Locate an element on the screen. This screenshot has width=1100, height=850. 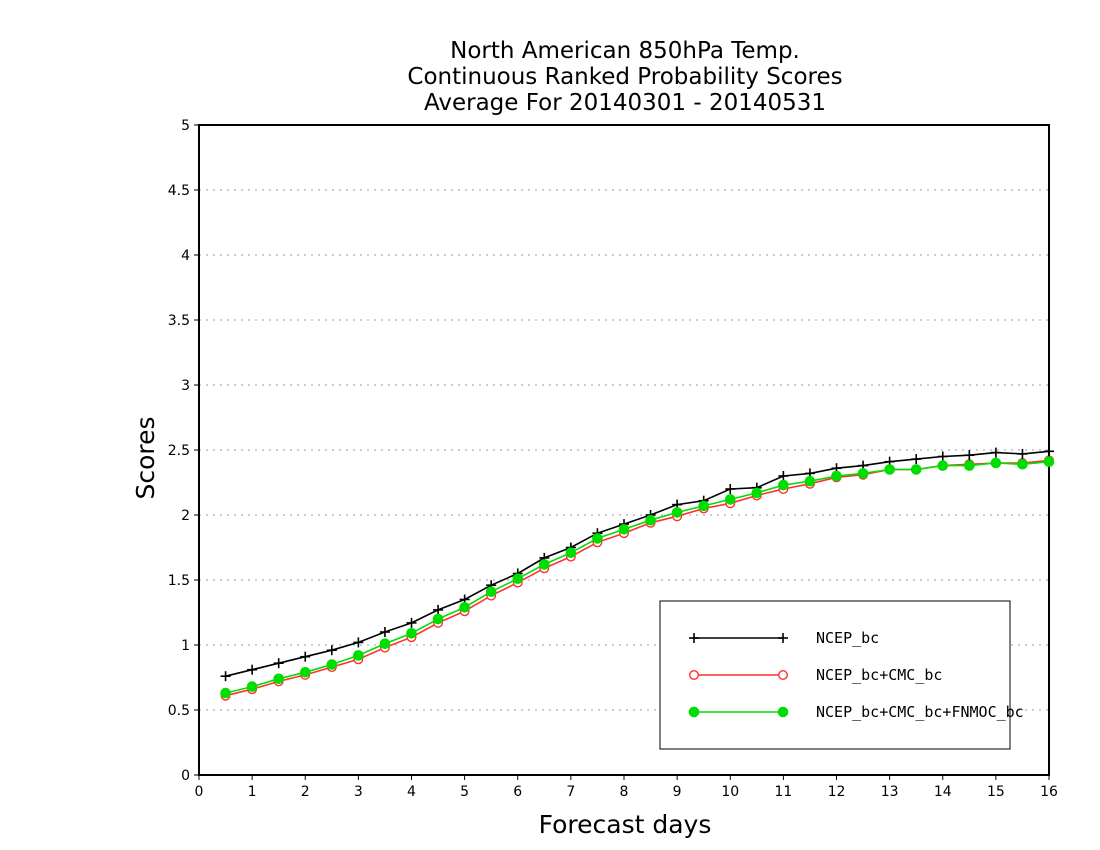
y-tick-label: 1.5 is located at coordinates (179, 581).